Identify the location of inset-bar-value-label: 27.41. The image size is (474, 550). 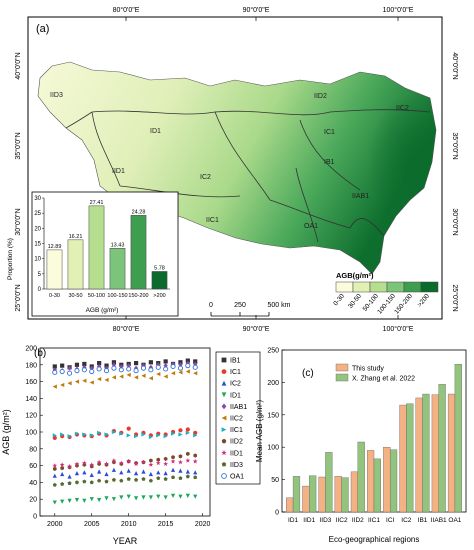
(97, 203).